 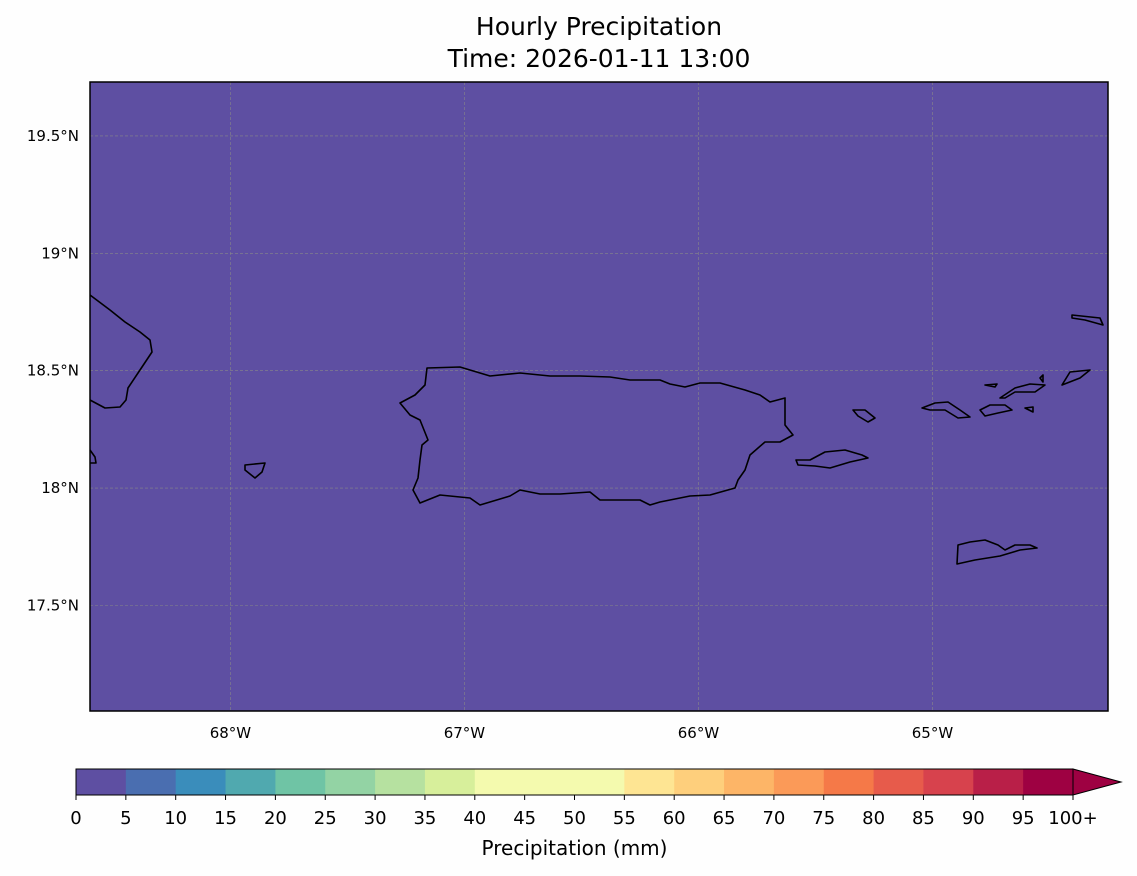 What do you see at coordinates (724, 818) in the screenshot?
I see `colorbar-tick-label: 65` at bounding box center [724, 818].